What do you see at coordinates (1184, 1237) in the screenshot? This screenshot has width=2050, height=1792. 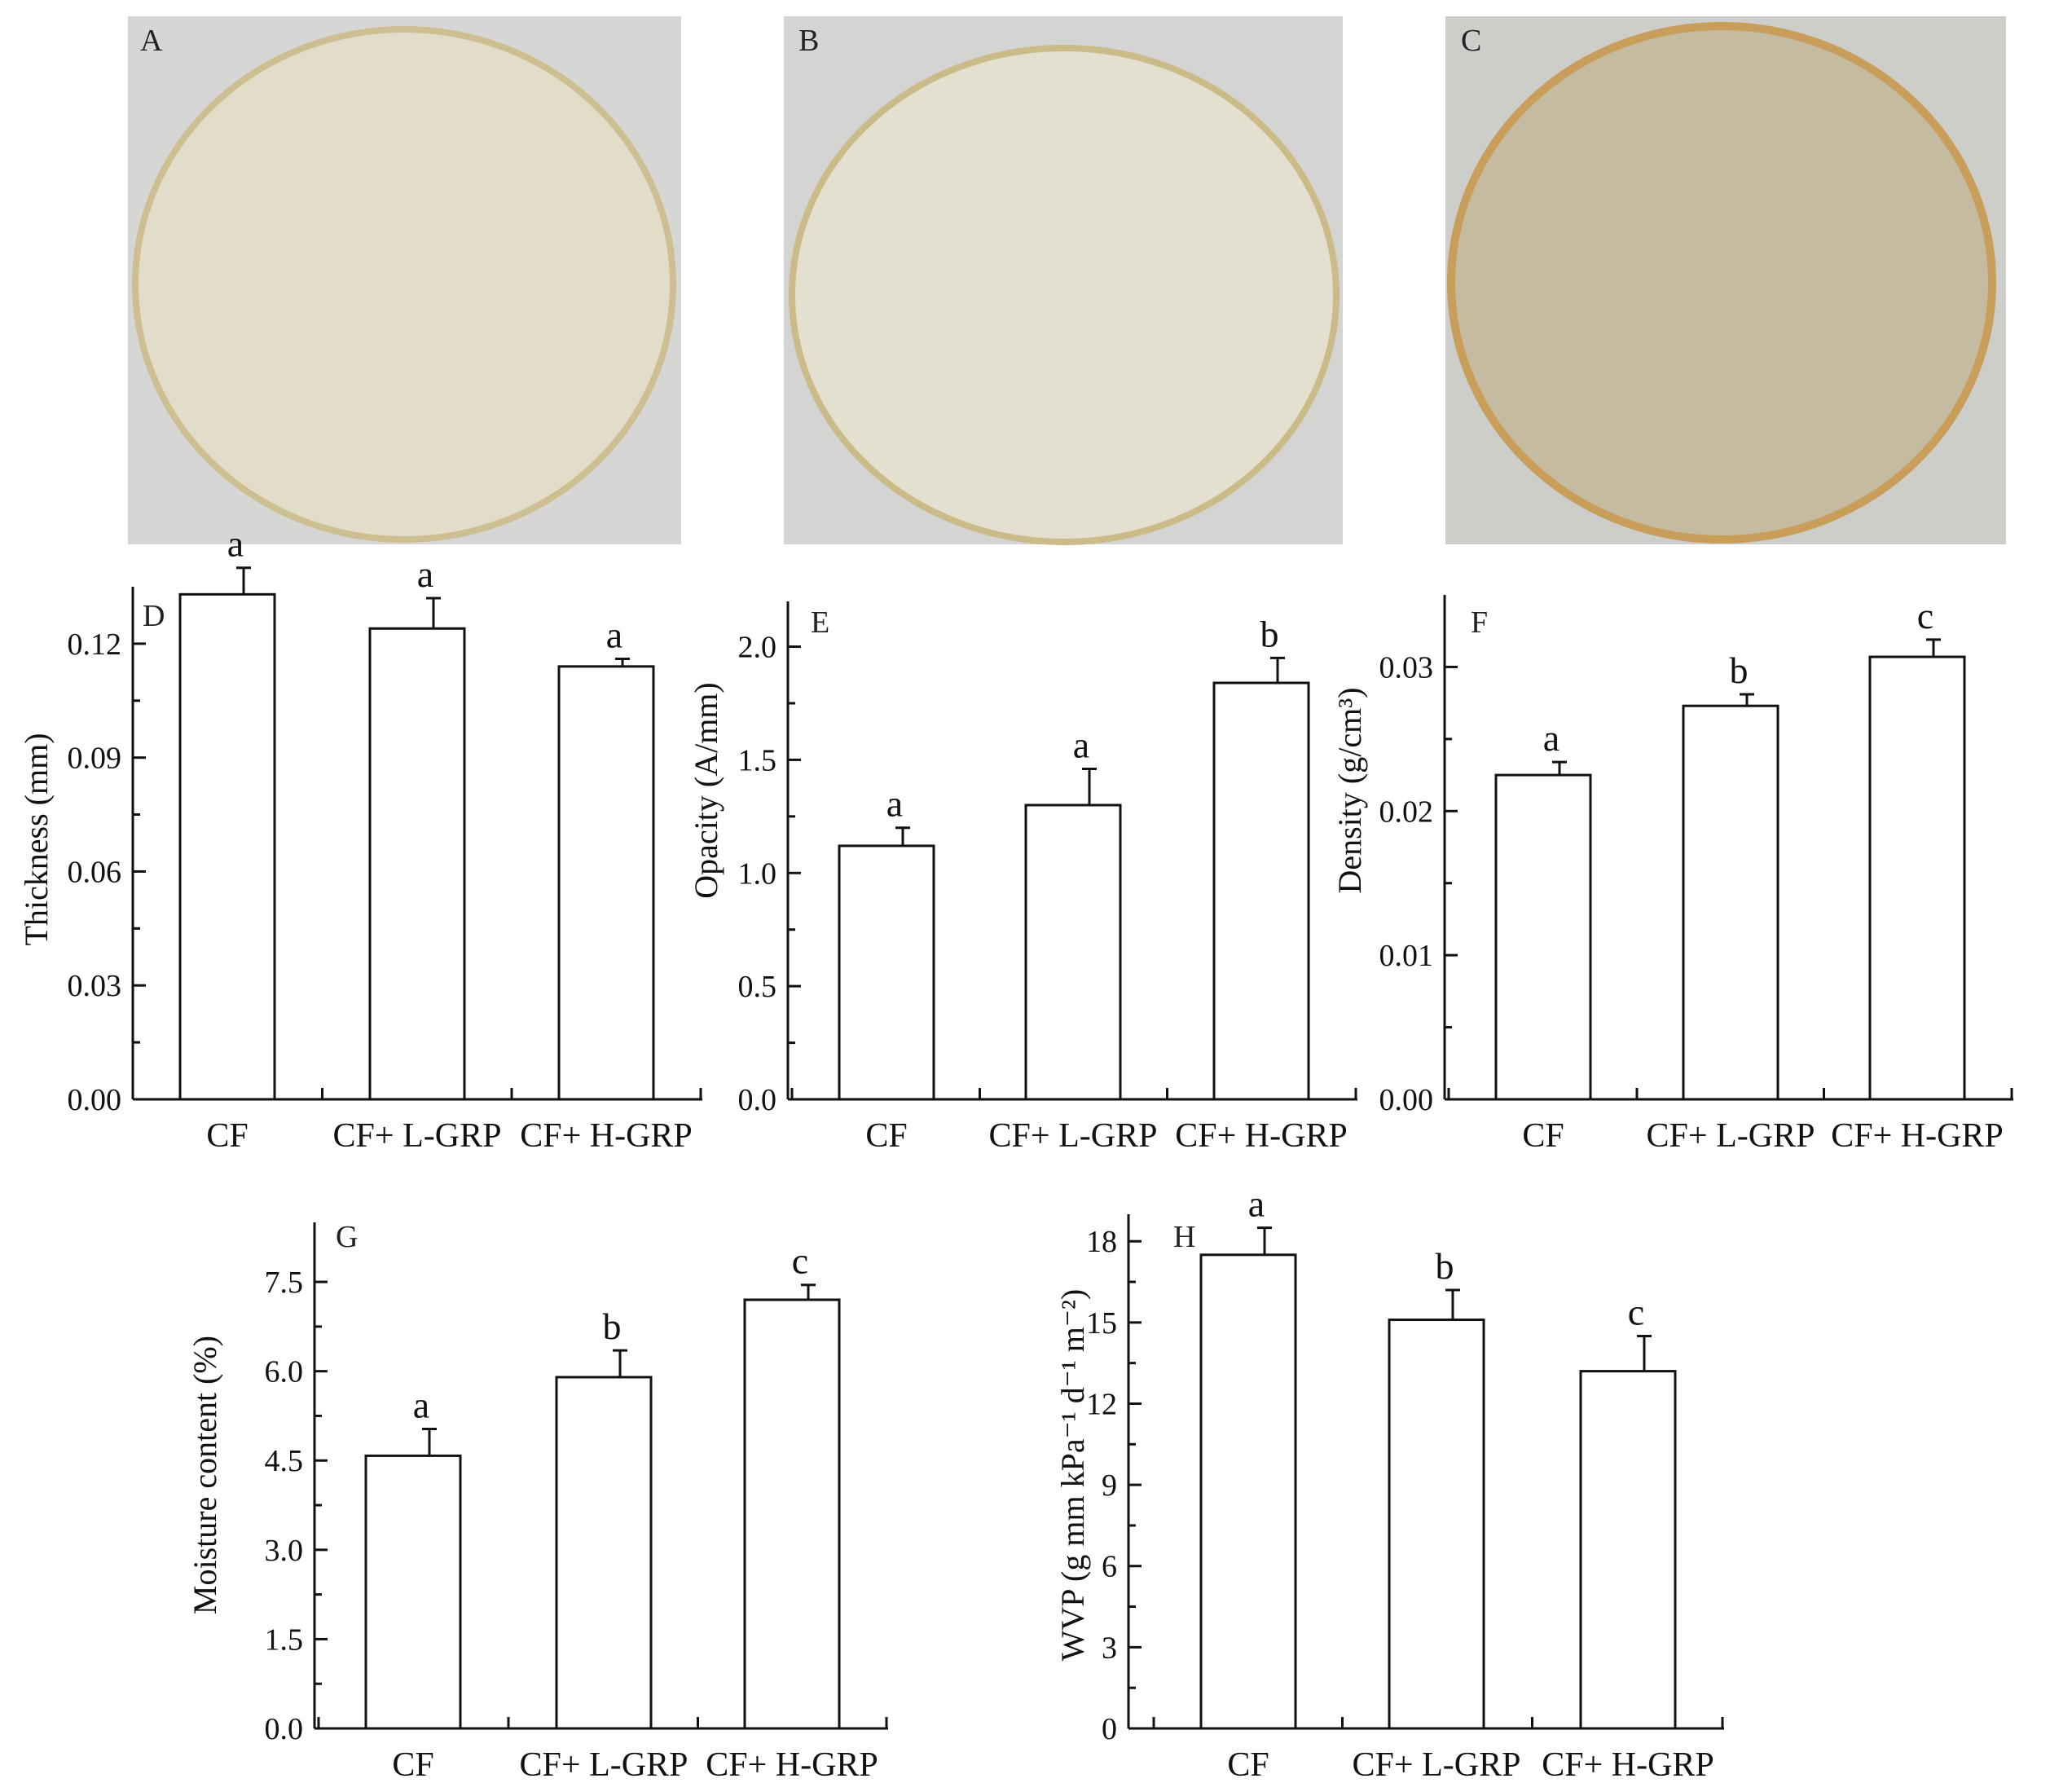 I see `panel-letter: H` at bounding box center [1184, 1237].